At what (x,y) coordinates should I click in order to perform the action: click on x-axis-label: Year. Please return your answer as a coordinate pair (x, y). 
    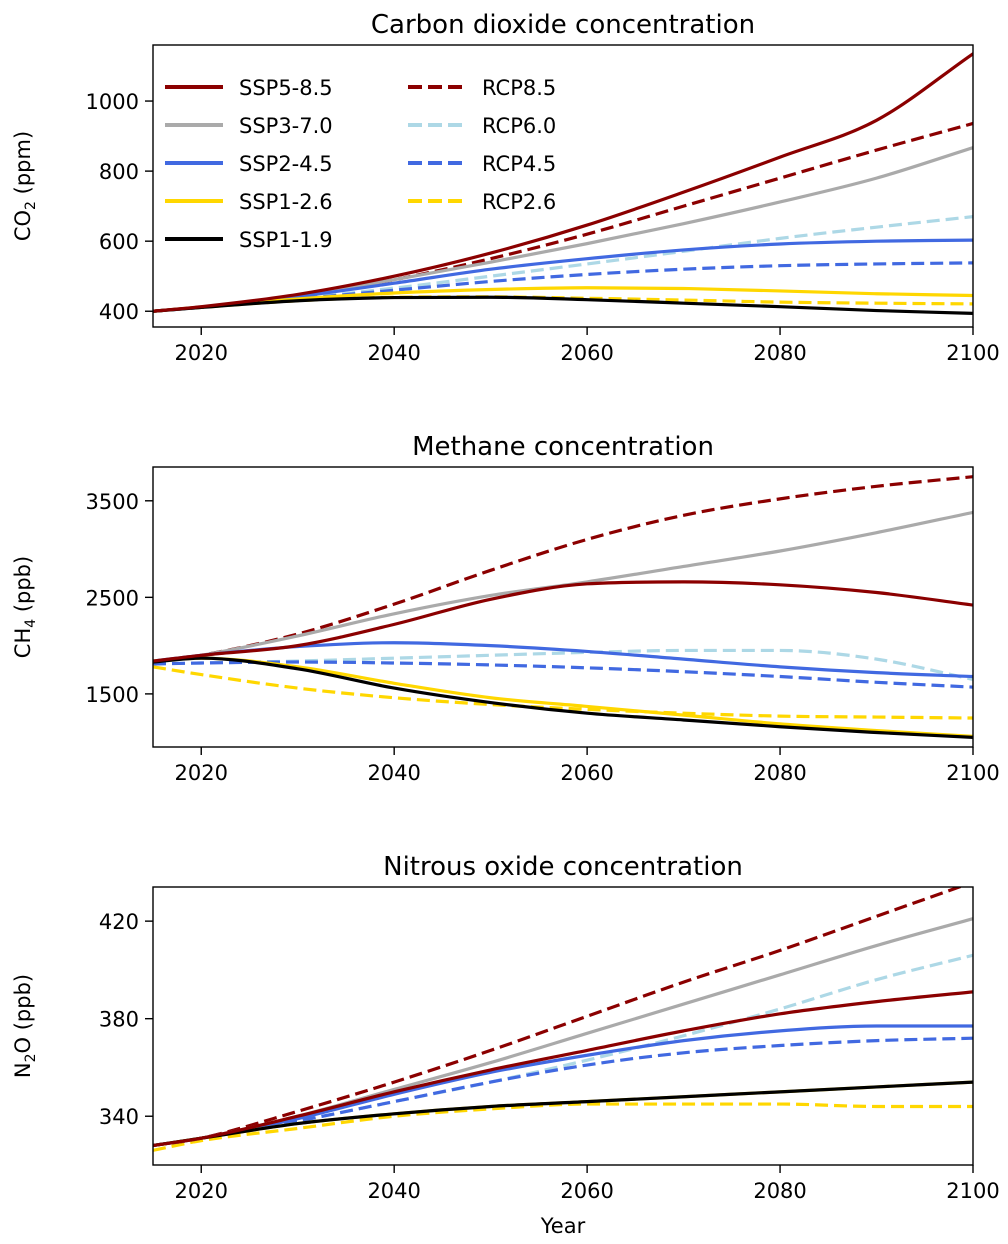
    Looking at the image, I should click on (563, 1226).